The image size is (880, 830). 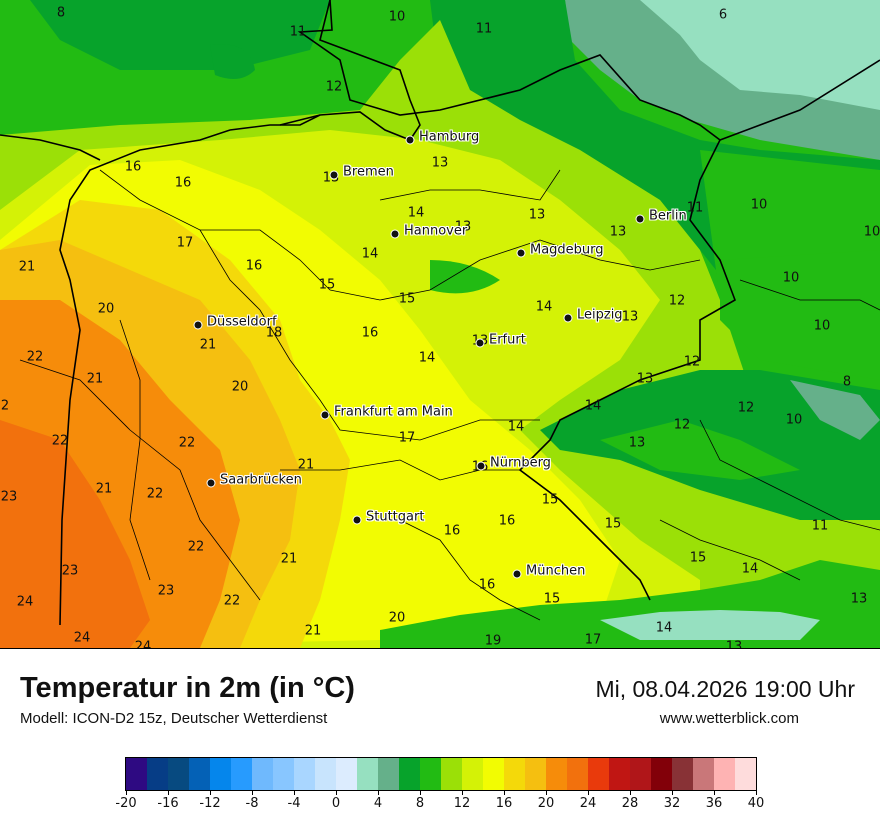 I want to click on legend-tick-label: -12, so click(x=210, y=803).